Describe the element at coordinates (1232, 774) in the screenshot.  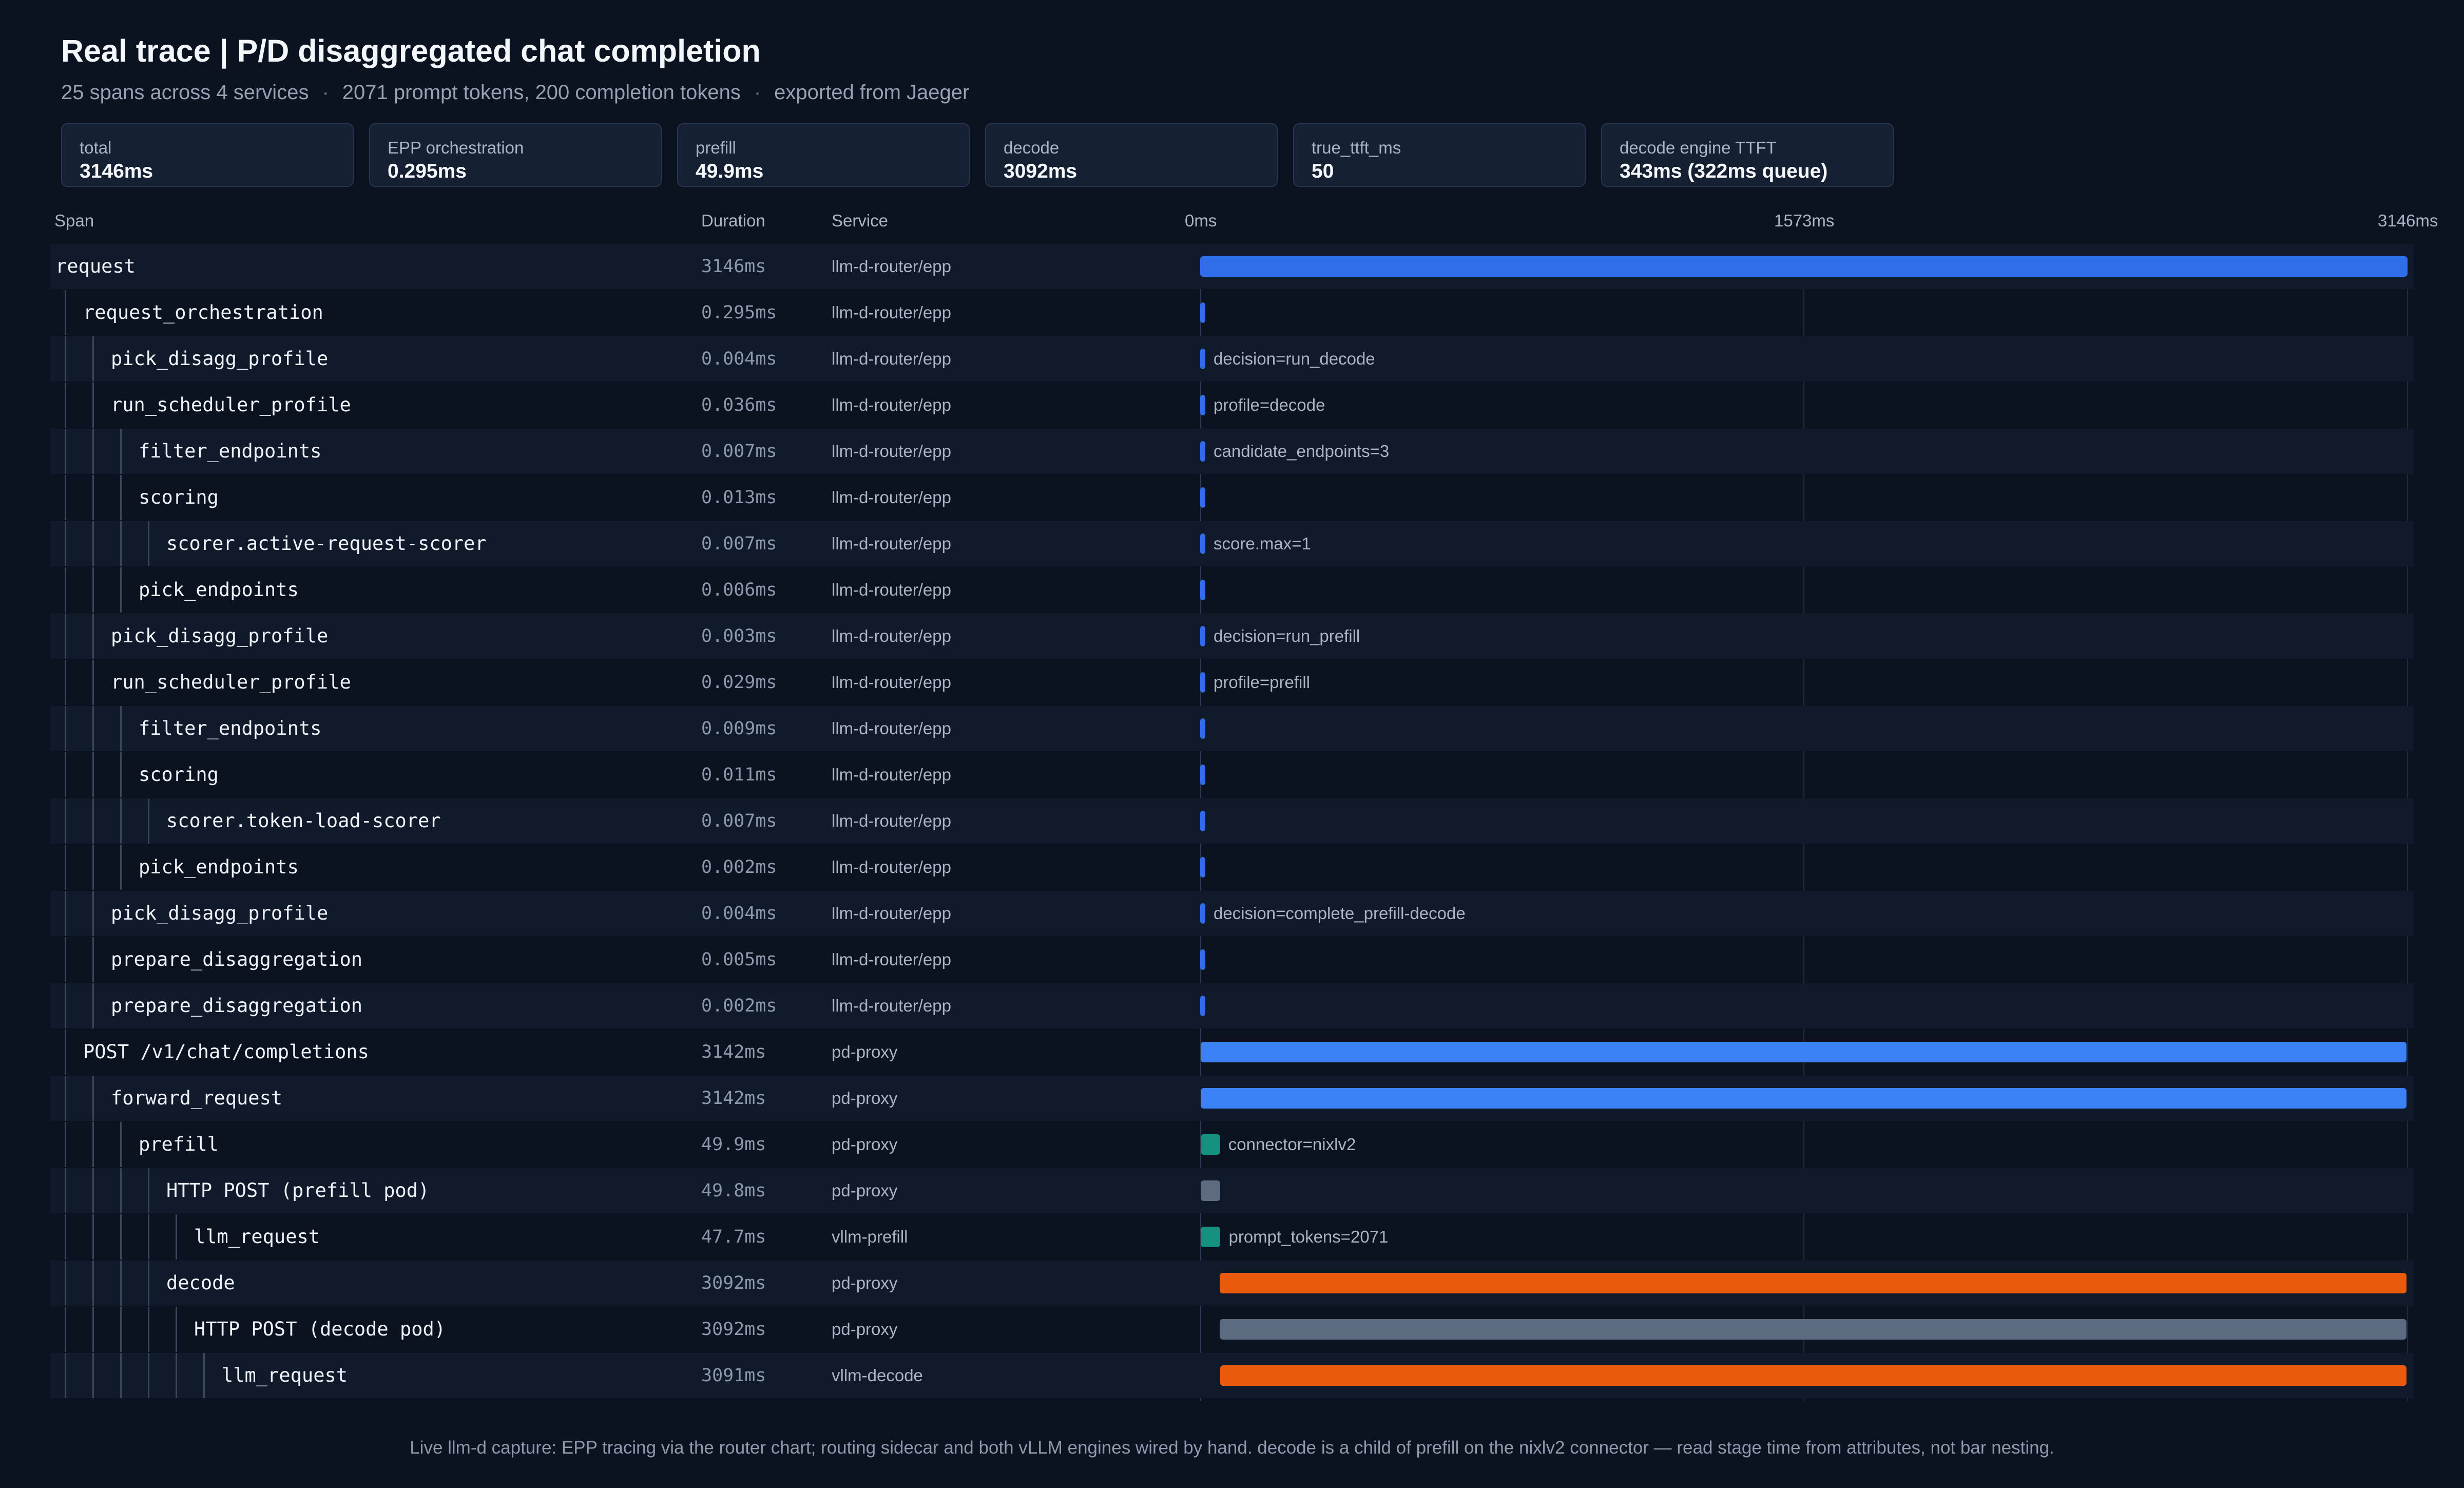
I see `span-row: scoring 0.011ms llm-d-router/epp` at that location.